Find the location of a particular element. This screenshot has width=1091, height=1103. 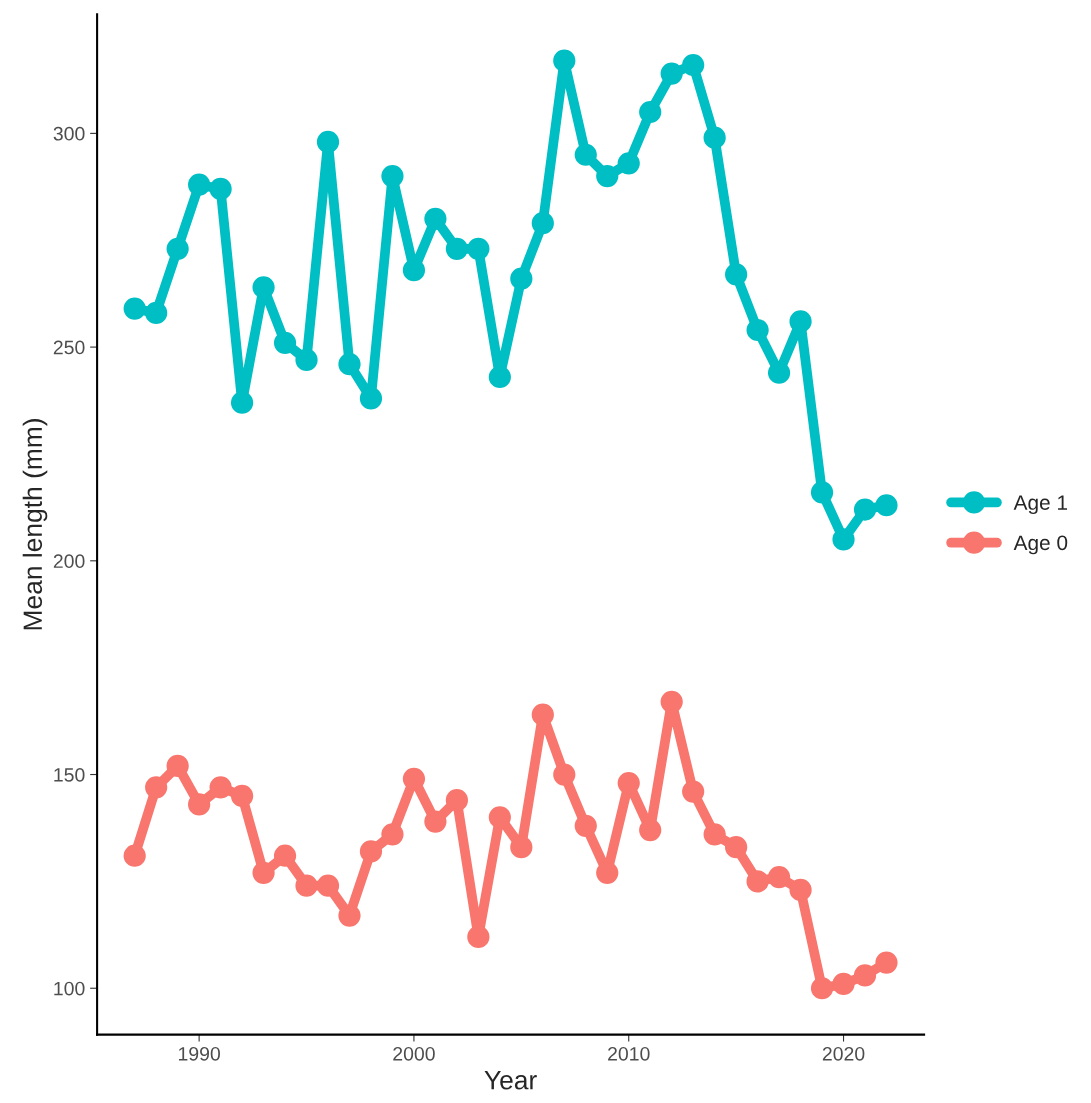

x-tick-label: 1990 is located at coordinates (199, 1053).